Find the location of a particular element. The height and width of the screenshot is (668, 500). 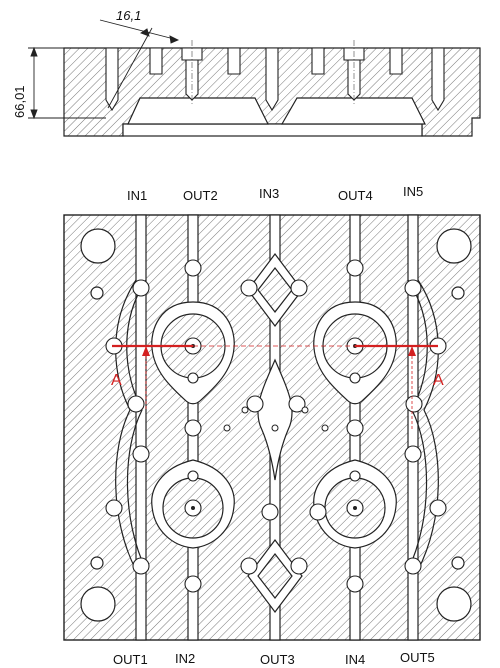

section-label-right: A is located at coordinates (438, 380).